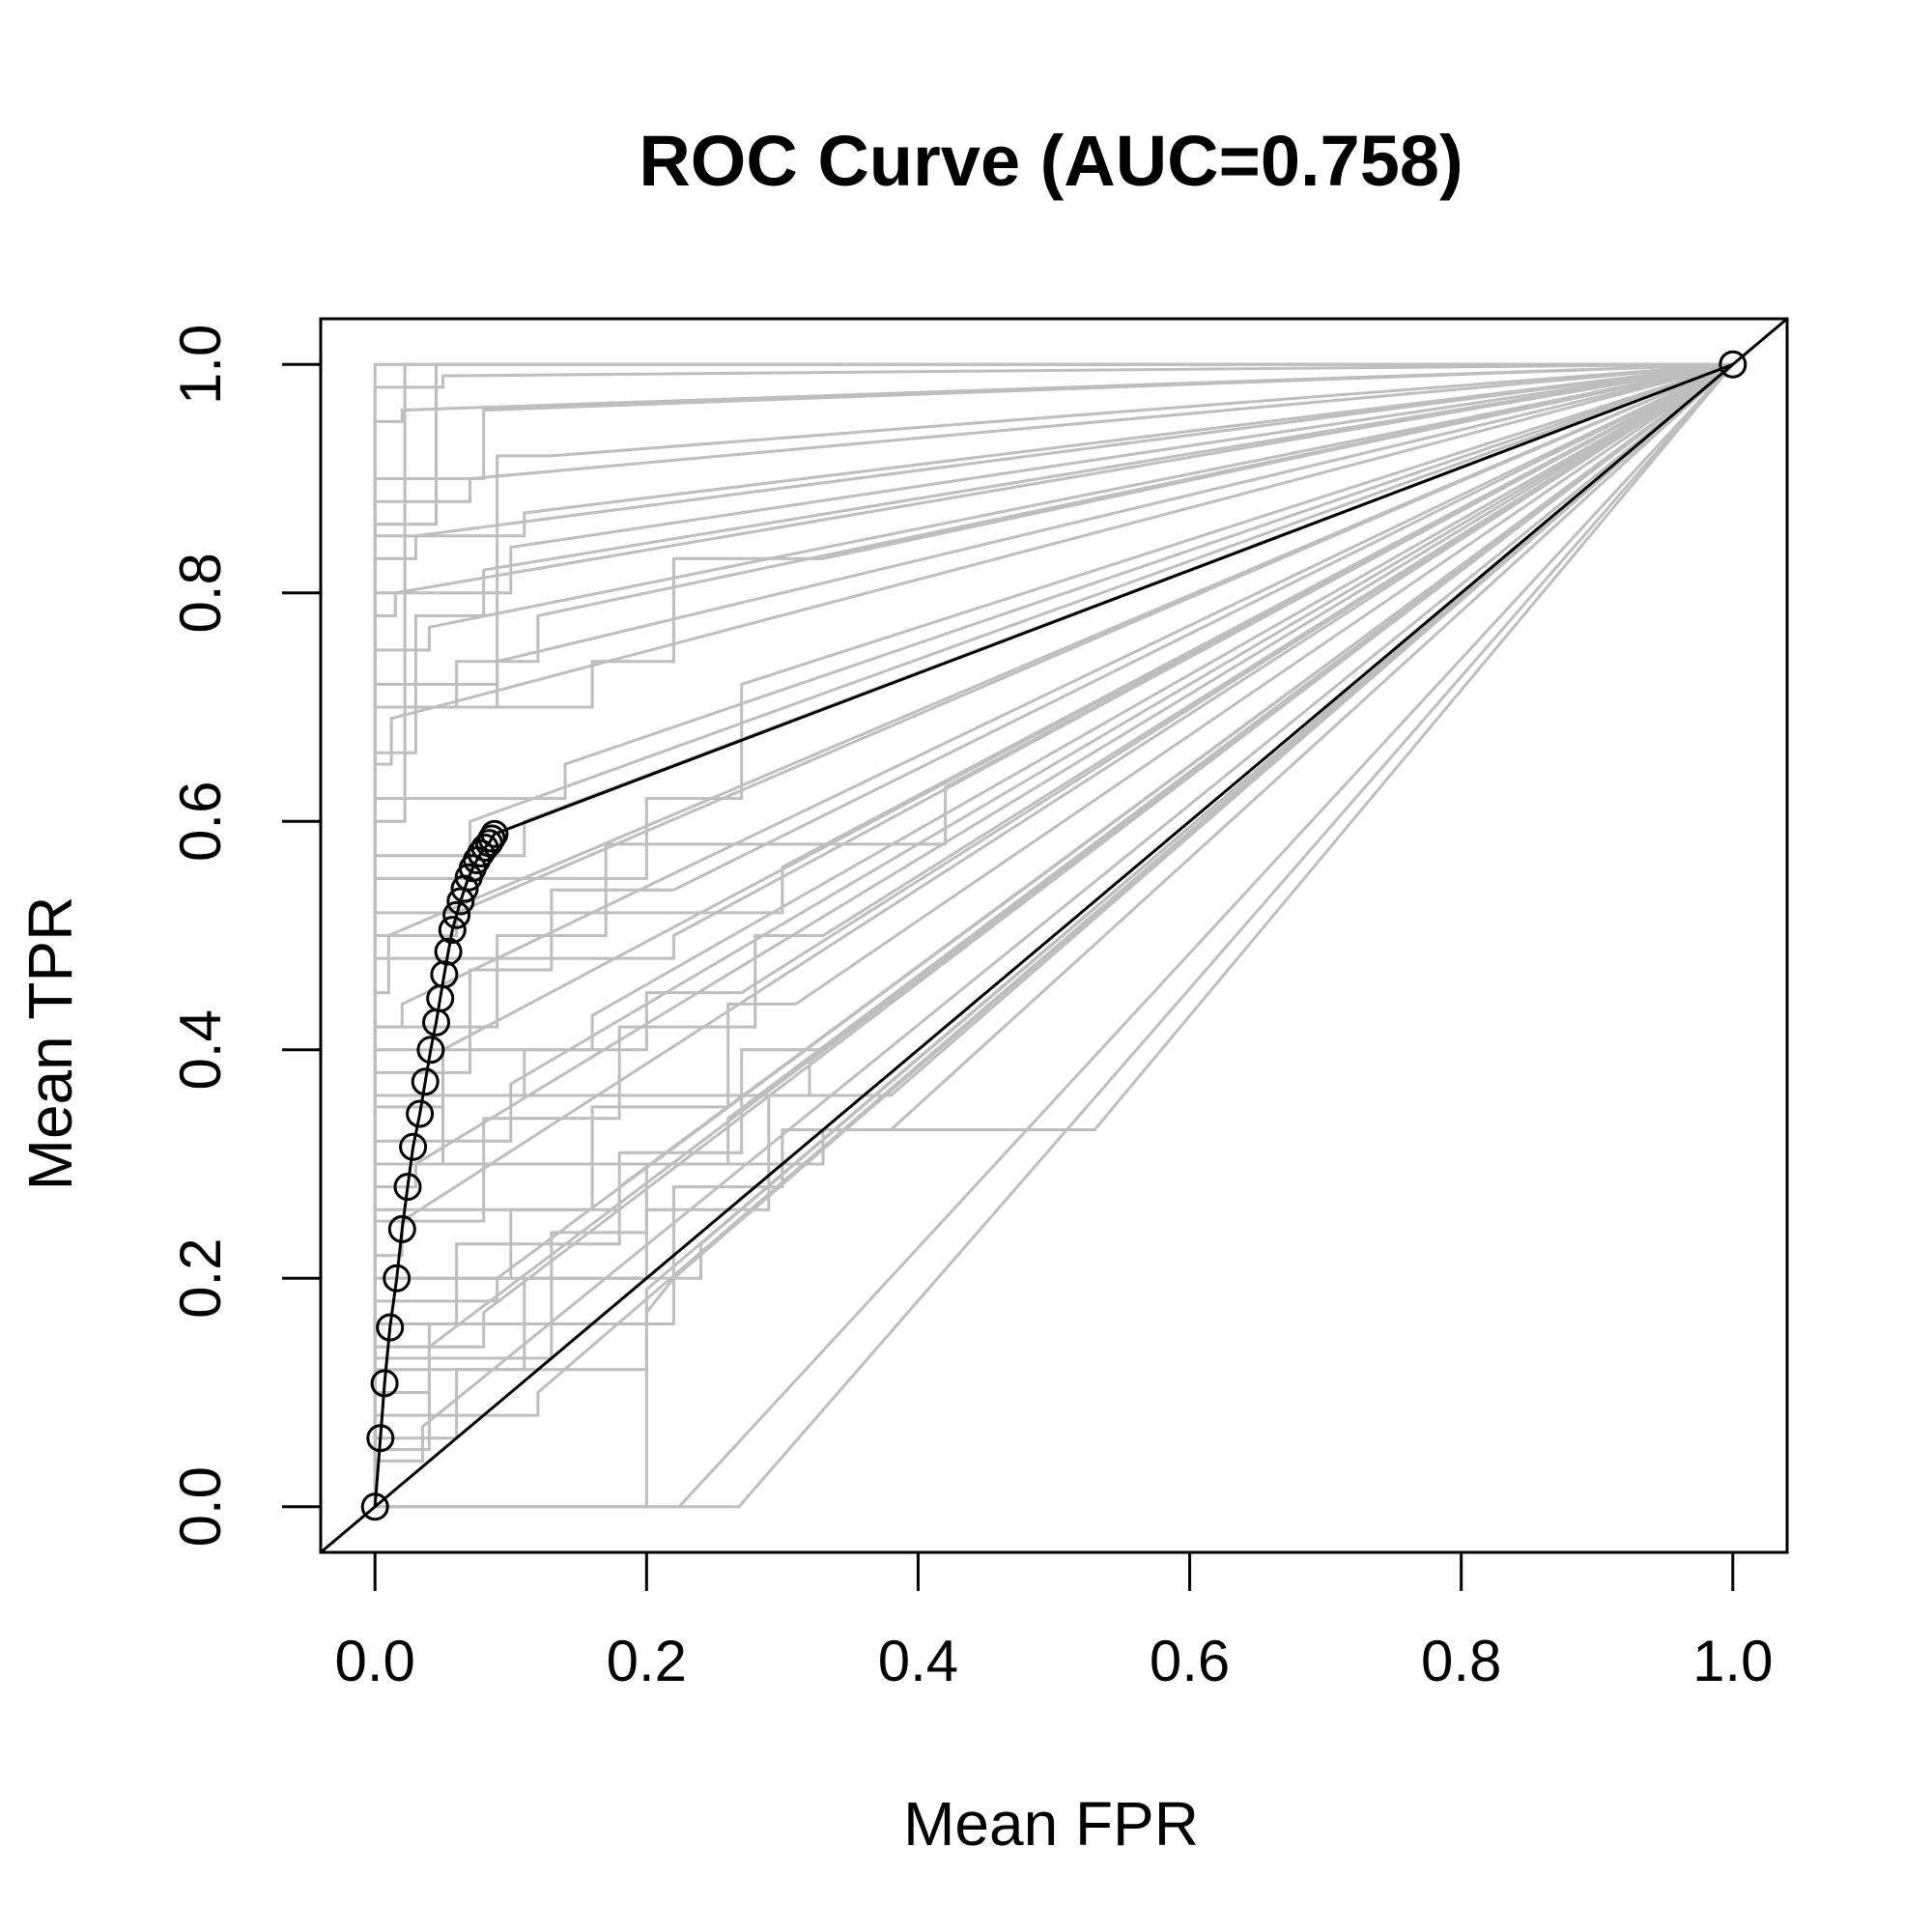 The image size is (1932, 1932). I want to click on y-axis: 0.0 0.2 0.4 0.6 0.8 1.0, so click(244, 936).